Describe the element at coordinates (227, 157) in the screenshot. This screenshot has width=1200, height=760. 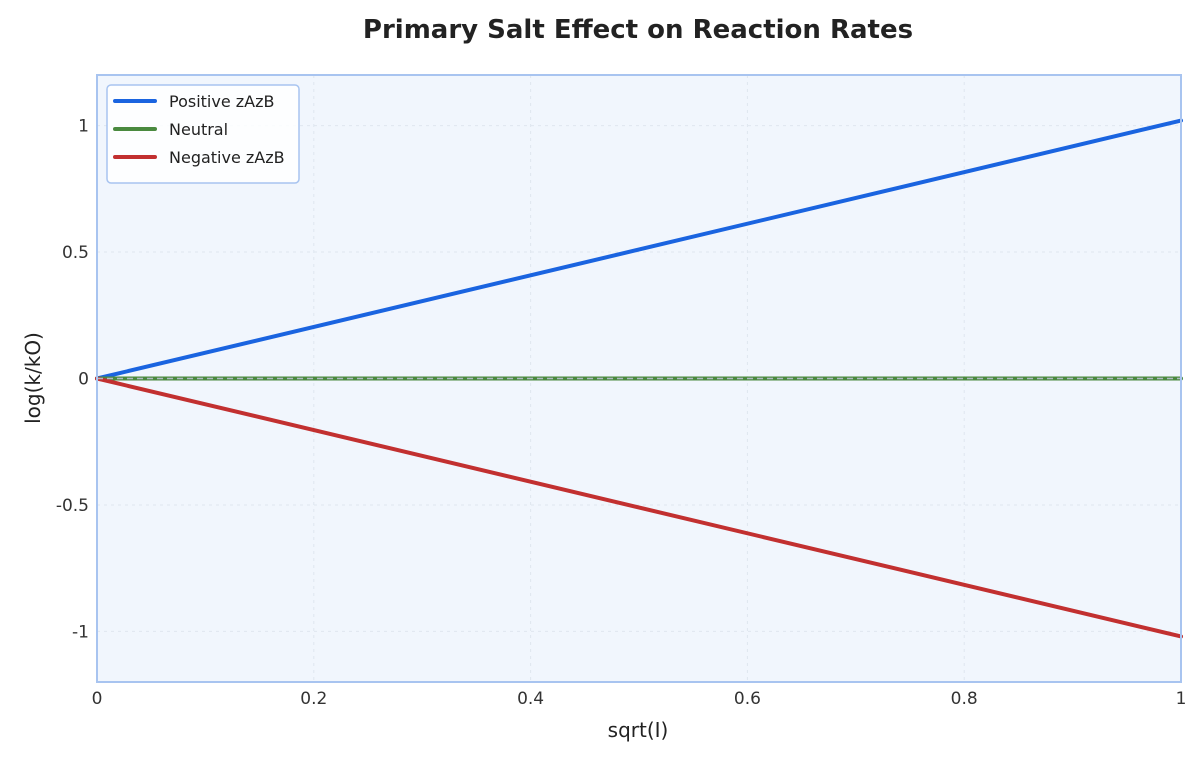
I see `legend-label-negative-zazb: Negative zAzB` at that location.